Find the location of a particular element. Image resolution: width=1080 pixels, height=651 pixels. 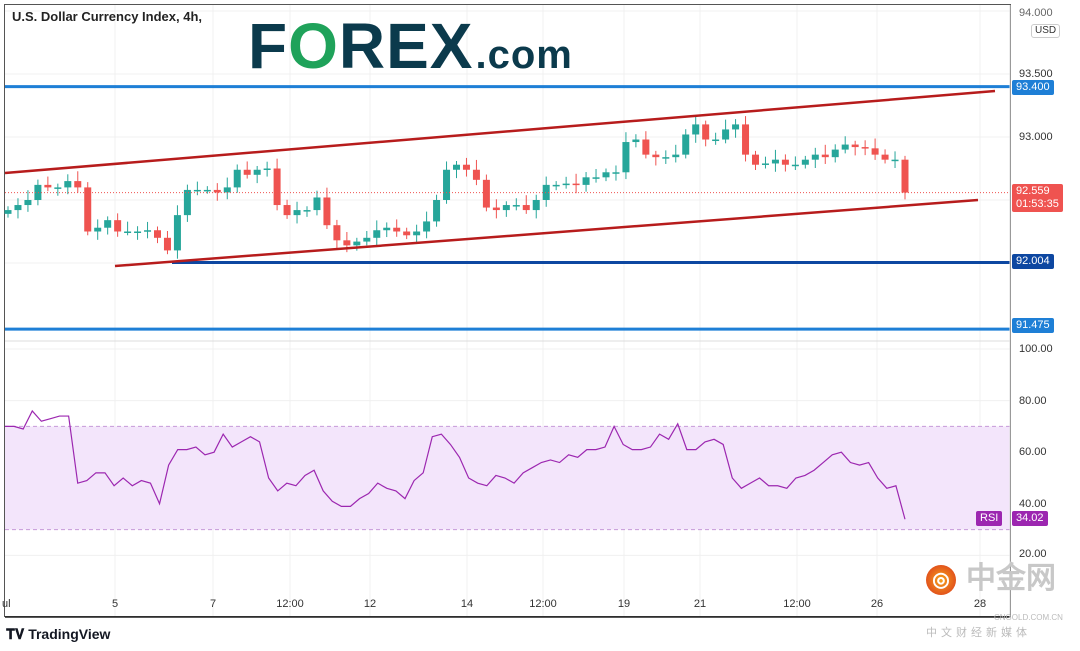

rsi-tick: 40.00 is located at coordinates (1033, 504).